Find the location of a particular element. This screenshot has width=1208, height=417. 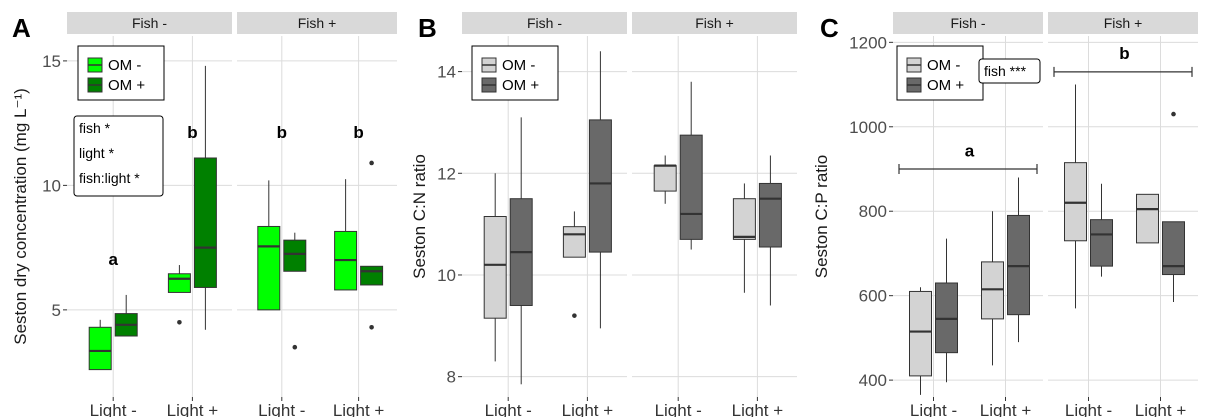

y-axis-label: Seston C:P ratio is located at coordinates (821, 216).